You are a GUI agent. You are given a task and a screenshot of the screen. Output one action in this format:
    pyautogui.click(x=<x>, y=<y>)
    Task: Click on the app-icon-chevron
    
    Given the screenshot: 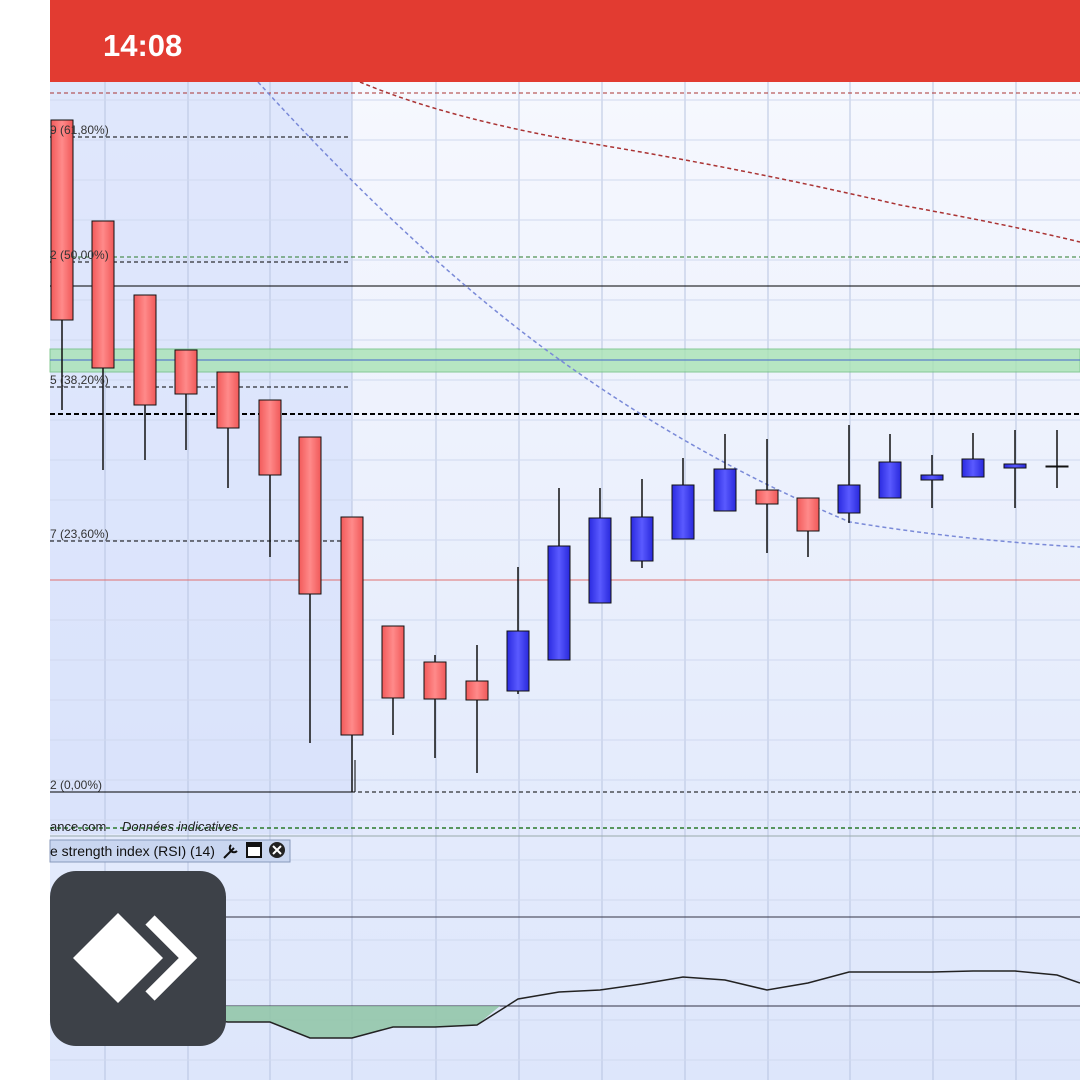 What is the action you would take?
    pyautogui.click(x=171, y=958)
    